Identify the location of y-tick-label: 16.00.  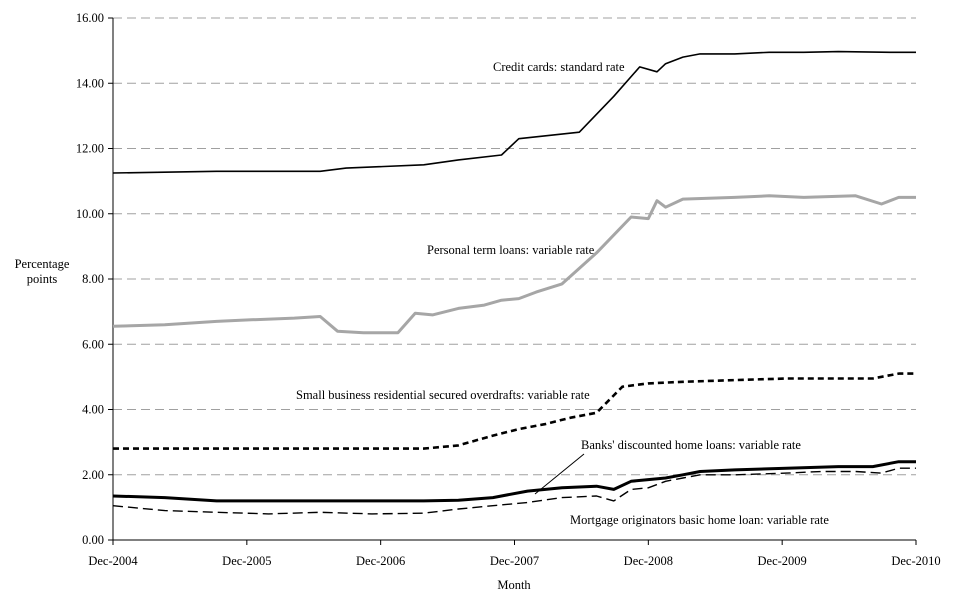
(90, 18).